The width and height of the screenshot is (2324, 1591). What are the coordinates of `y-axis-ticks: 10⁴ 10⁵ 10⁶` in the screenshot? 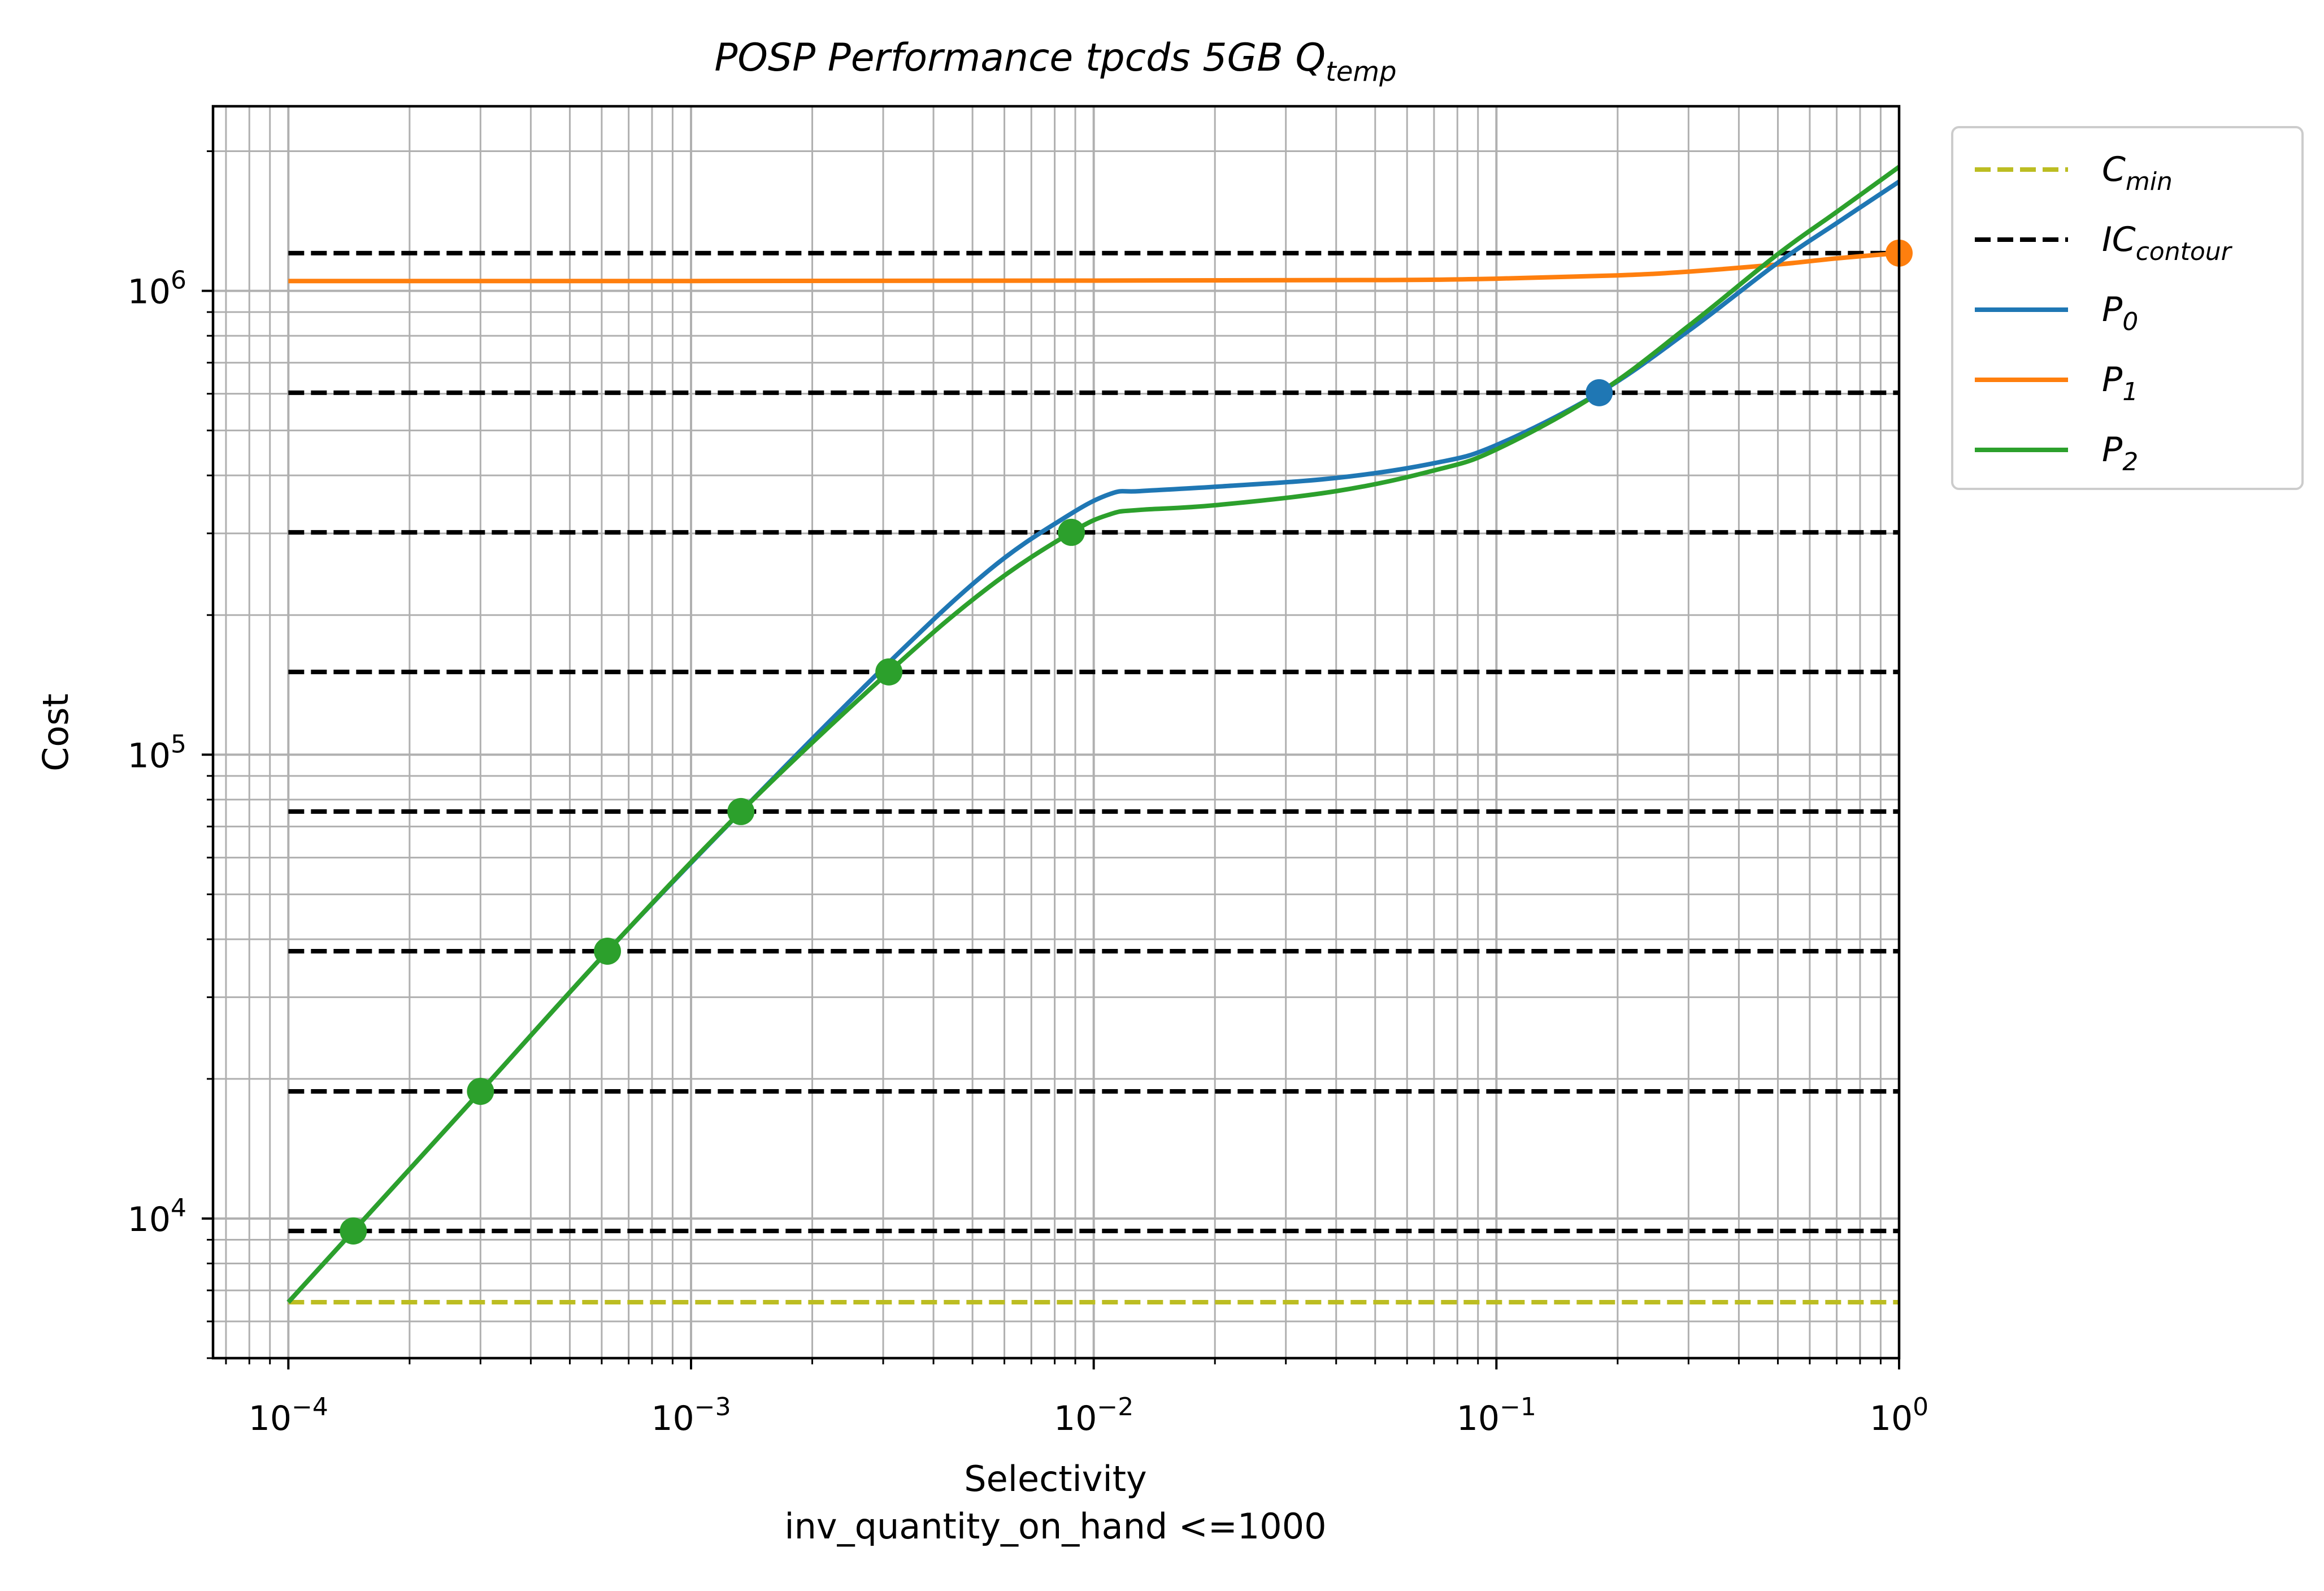 It's located at (170, 755).